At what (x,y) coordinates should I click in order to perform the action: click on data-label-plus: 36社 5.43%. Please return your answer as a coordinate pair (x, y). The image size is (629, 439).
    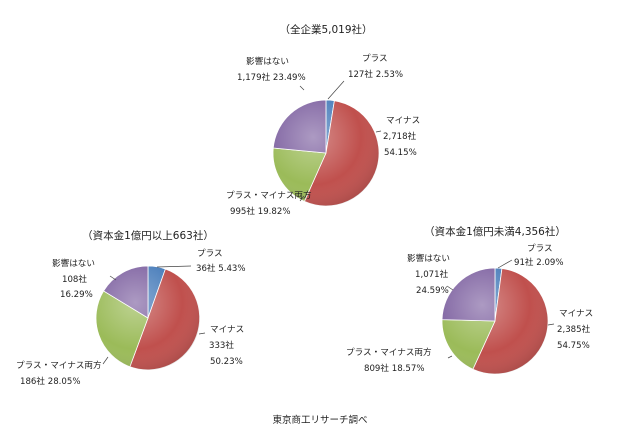
    Looking at the image, I should click on (221, 268).